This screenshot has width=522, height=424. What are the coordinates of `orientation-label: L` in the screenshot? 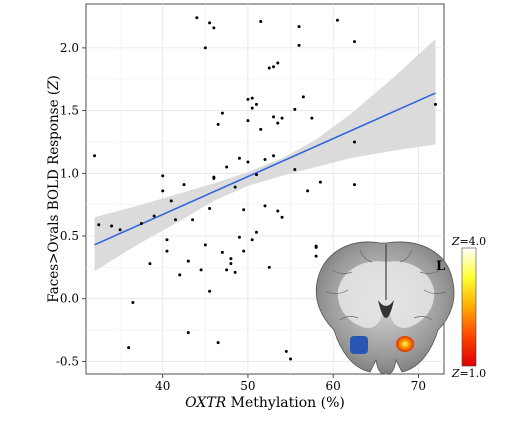 It's located at (440, 266).